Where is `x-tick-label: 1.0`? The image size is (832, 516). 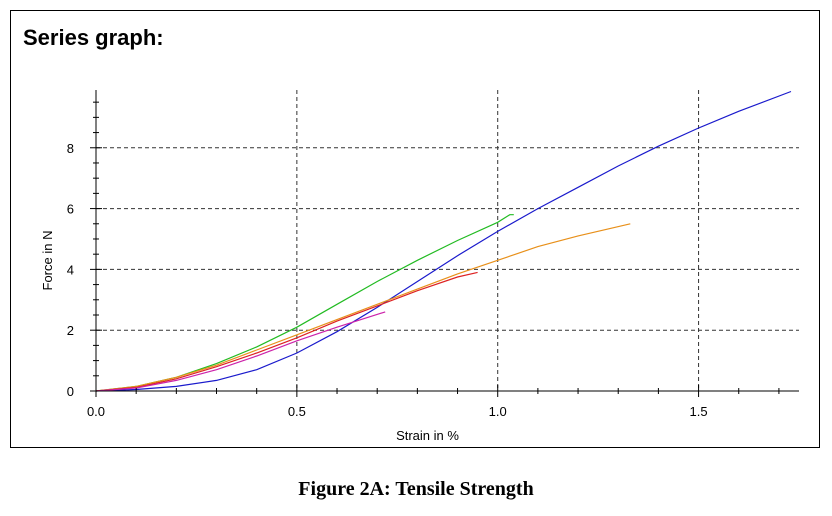
x-tick-label: 1.0 is located at coordinates (498, 411).